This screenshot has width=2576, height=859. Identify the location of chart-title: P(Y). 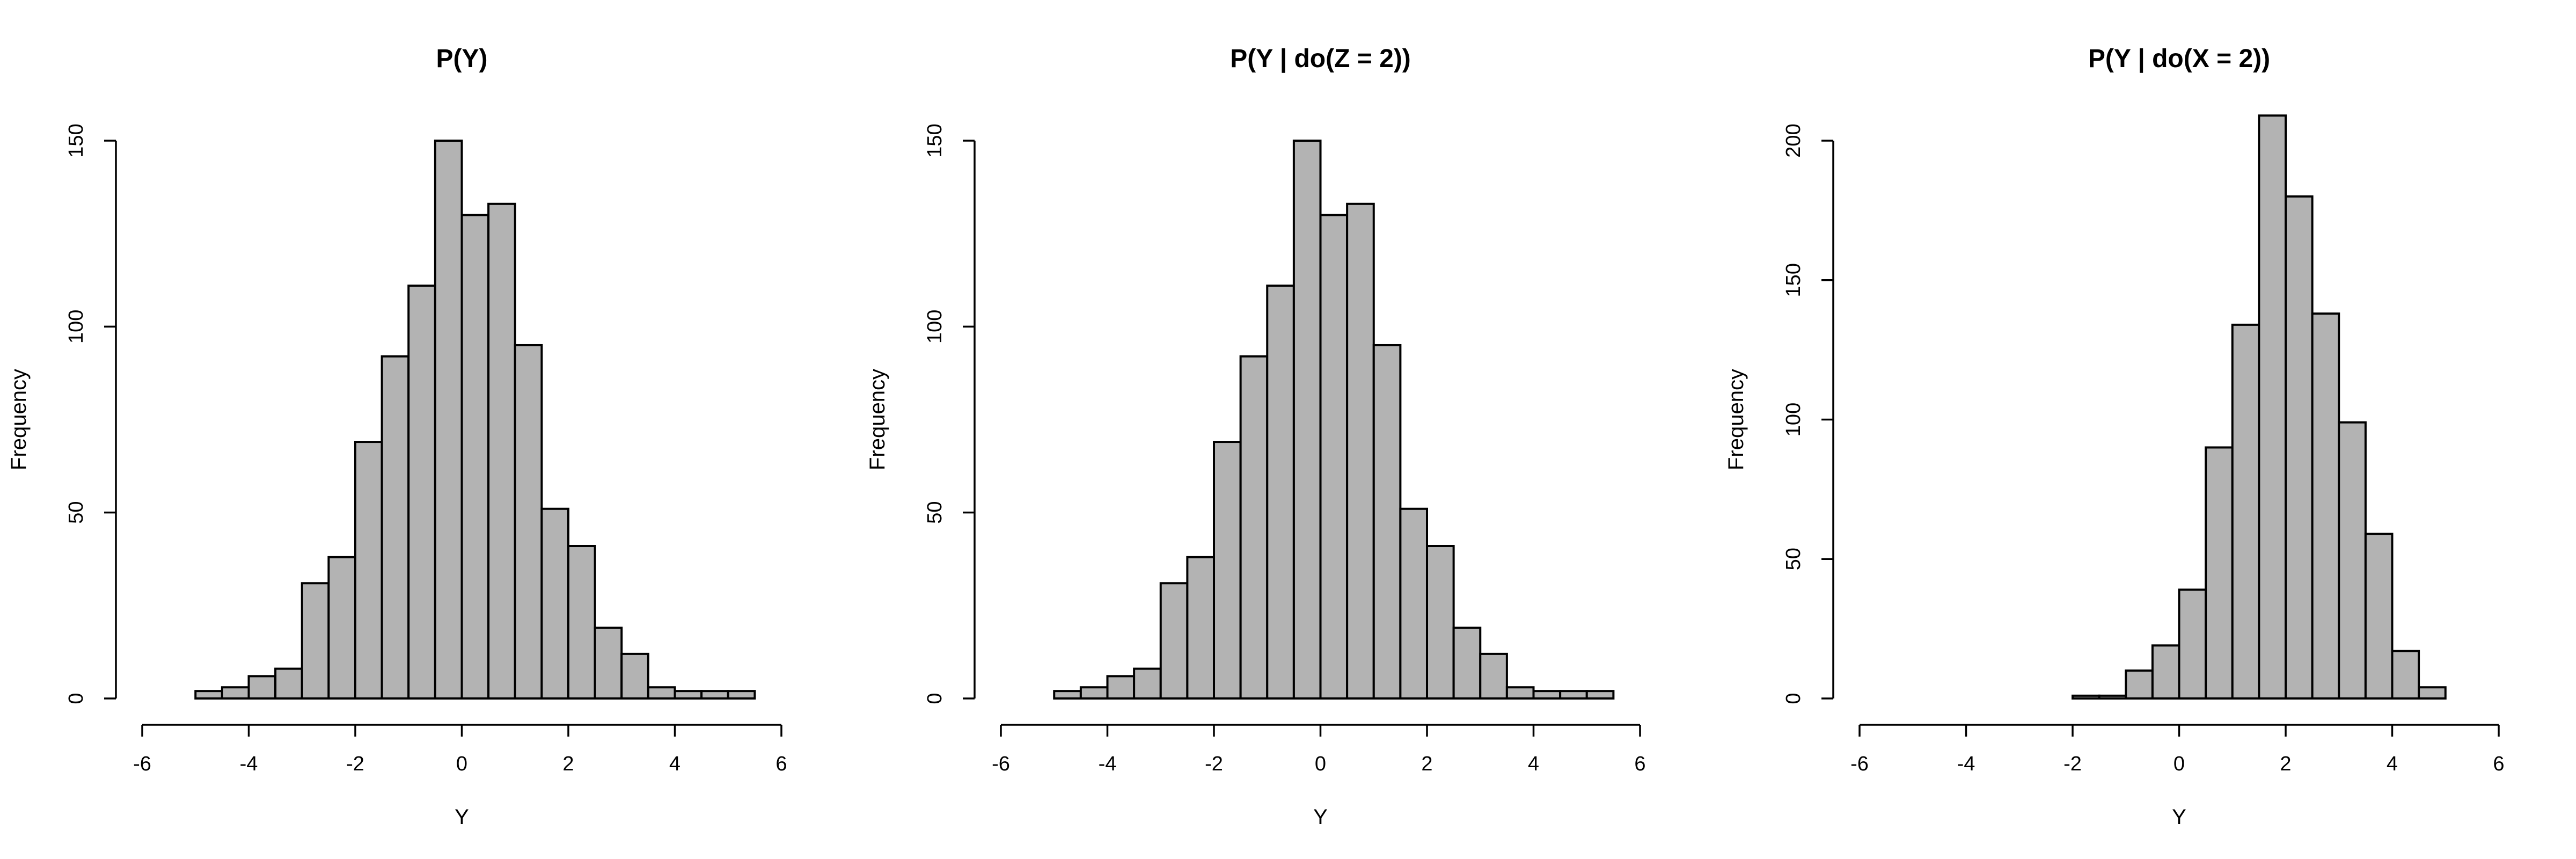
(462, 59).